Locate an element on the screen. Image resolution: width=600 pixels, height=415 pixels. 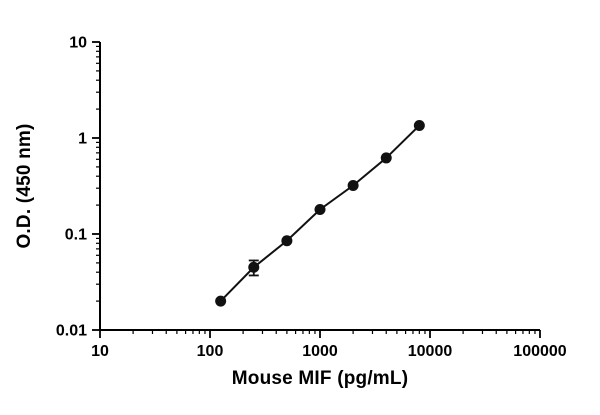
y-tick-label: 0.1 is located at coordinates (76, 235).